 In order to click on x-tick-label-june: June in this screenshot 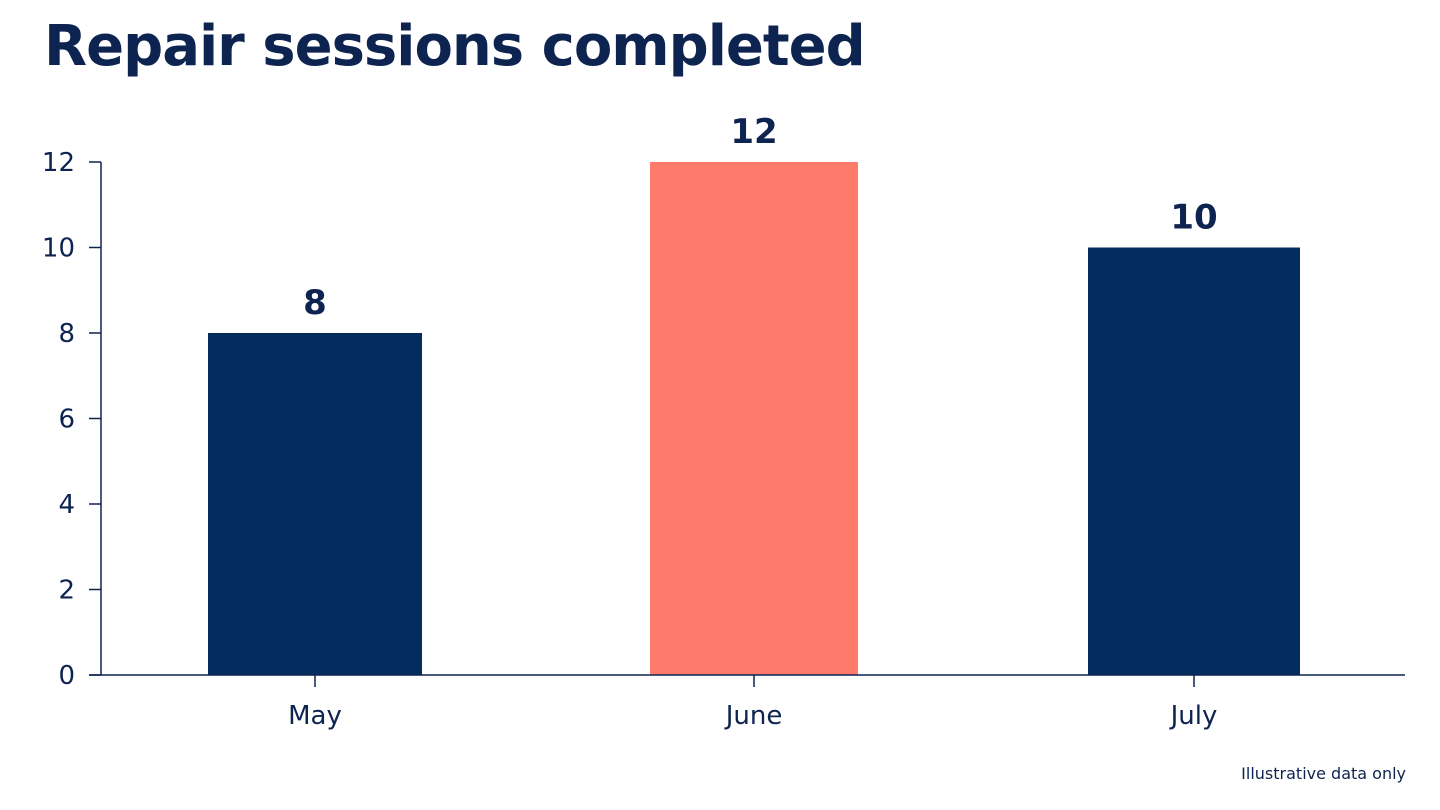, I will do `click(753, 716)`.